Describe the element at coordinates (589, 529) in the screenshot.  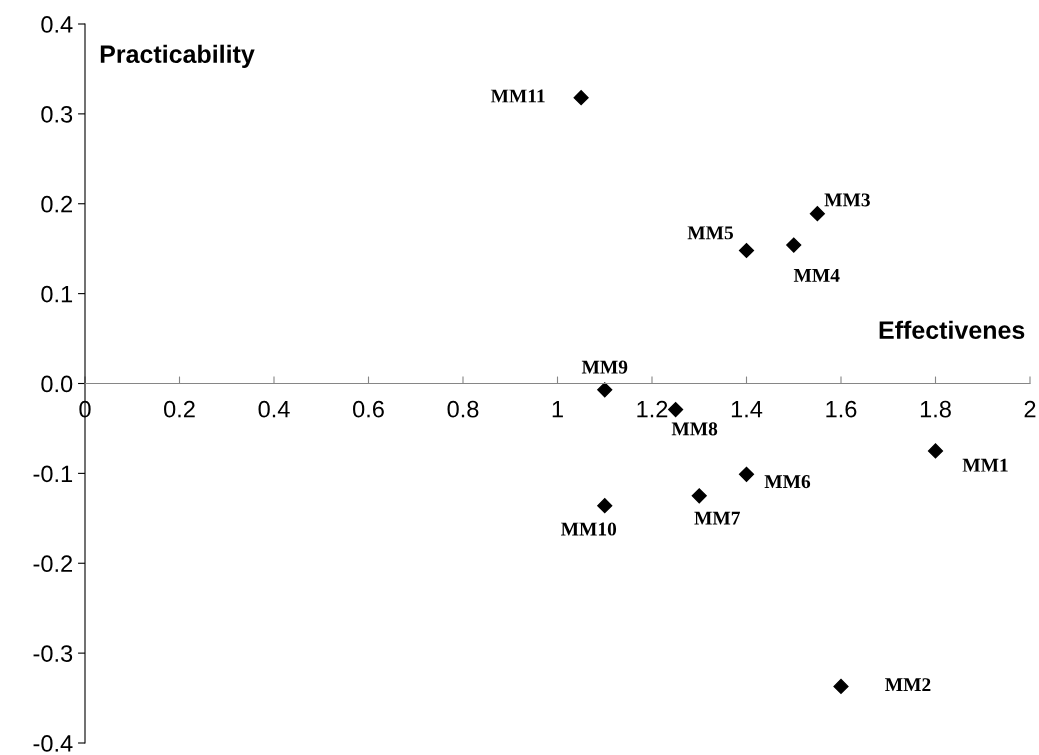
I see `annotation: MM10` at that location.